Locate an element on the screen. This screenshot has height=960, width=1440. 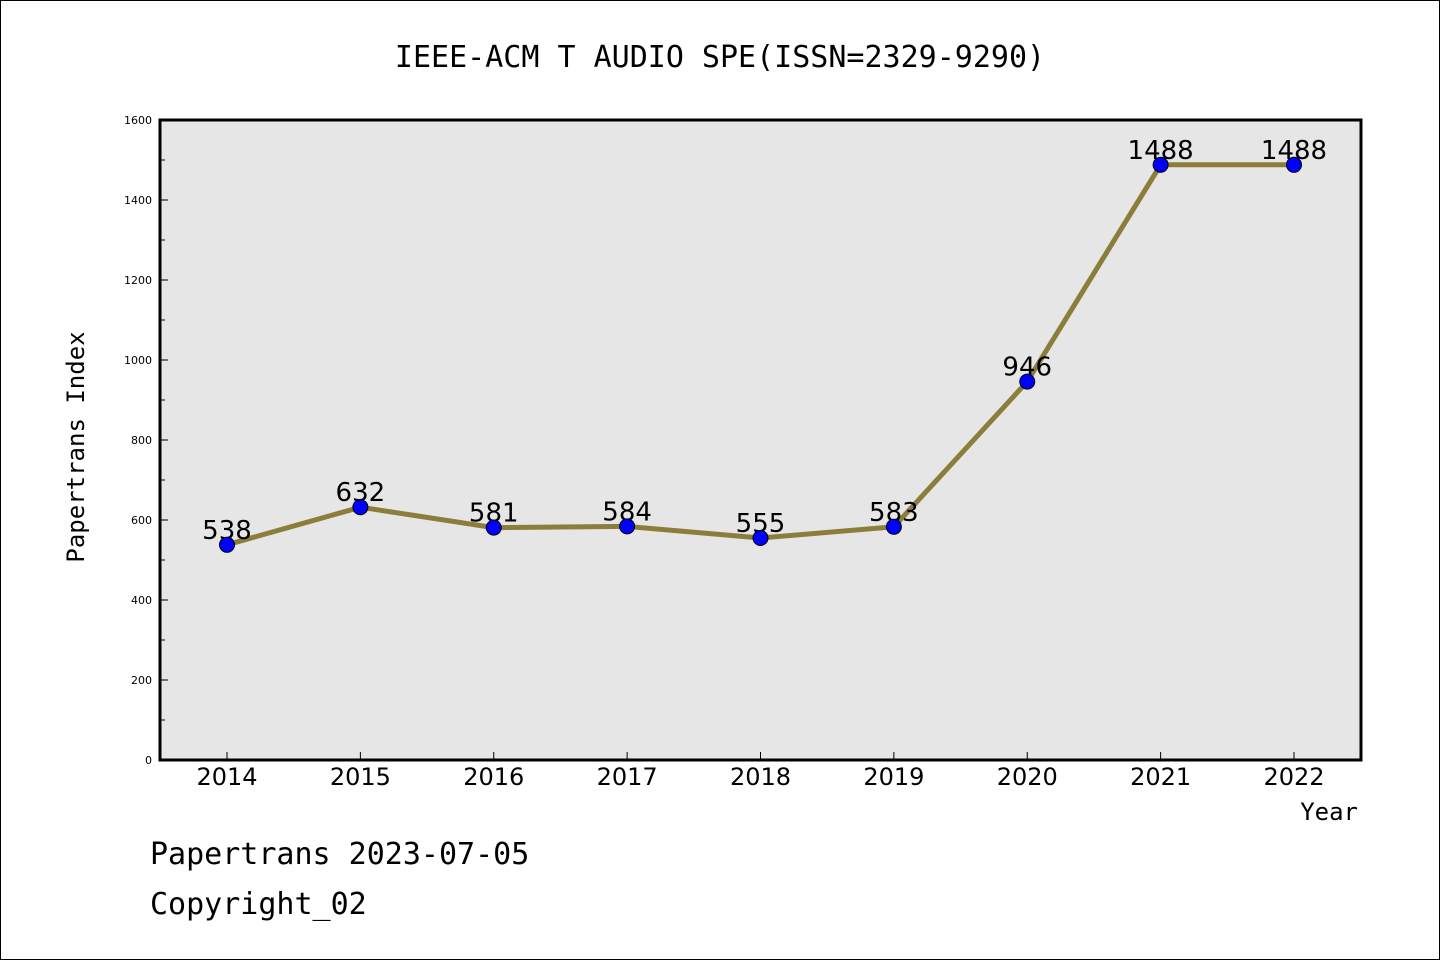
footer-date: Papertrans 2023-07-05 is located at coordinates (339, 854).